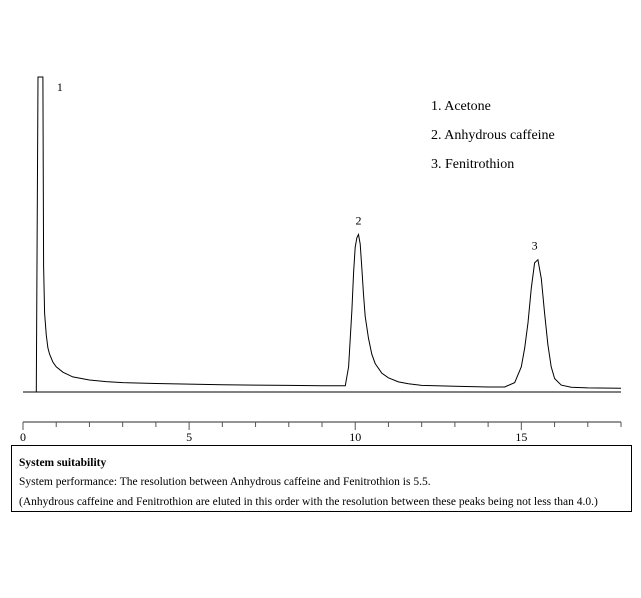 The width and height of the screenshot is (641, 598). What do you see at coordinates (322, 426) in the screenshot?
I see `x-axis-ticks` at bounding box center [322, 426].